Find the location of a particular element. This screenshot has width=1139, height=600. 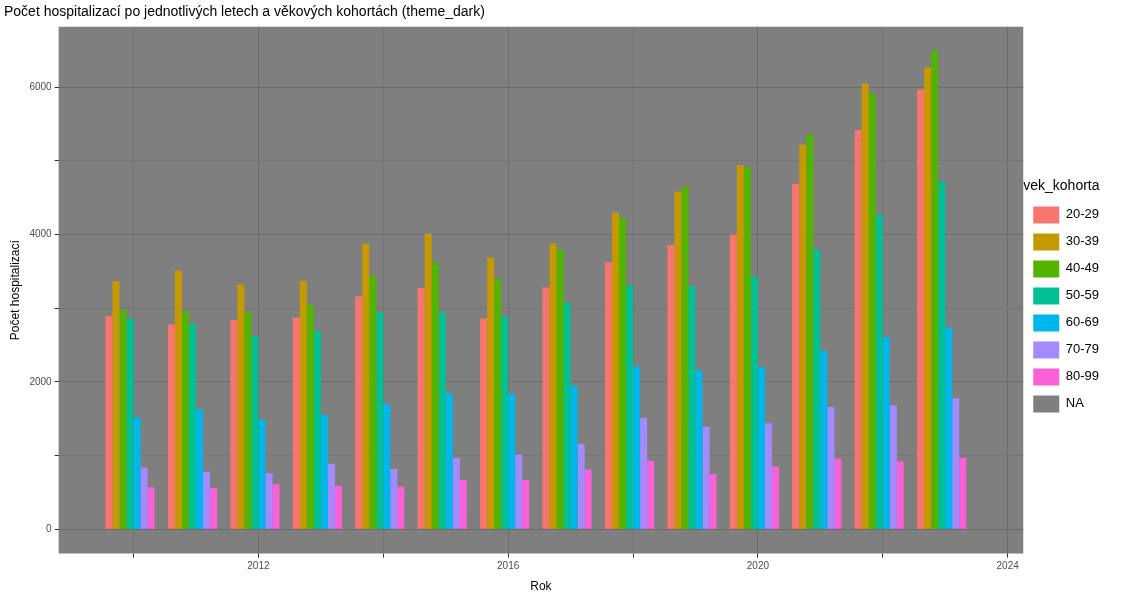

chart-title: Počet hospitalizací po jednotlivých letech a věkových kohortách (theme_dark) is located at coordinates (244, 11).